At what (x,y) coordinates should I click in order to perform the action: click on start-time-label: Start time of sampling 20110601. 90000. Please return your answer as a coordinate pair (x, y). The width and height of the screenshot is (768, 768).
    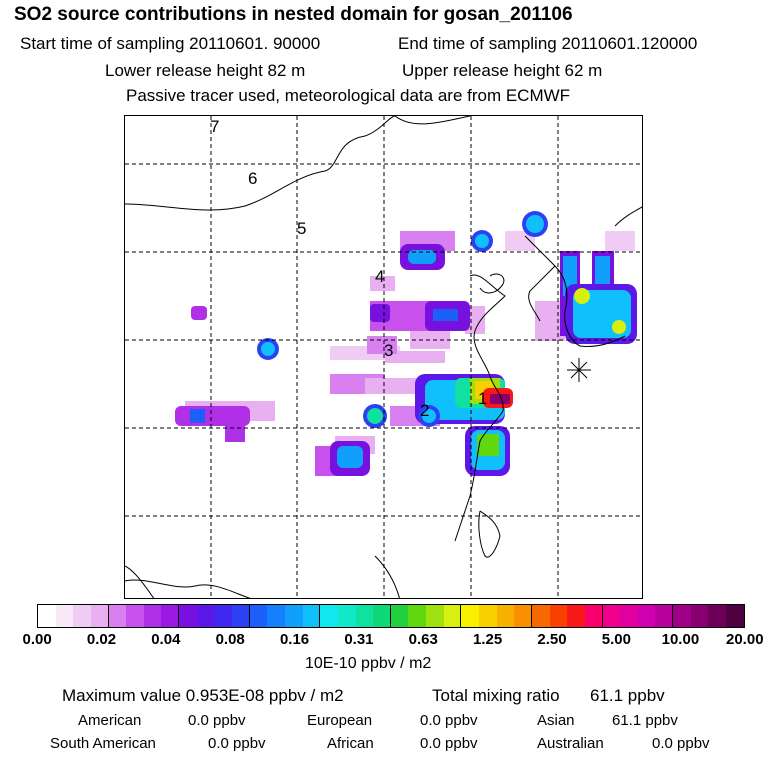
    Looking at the image, I should click on (170, 43).